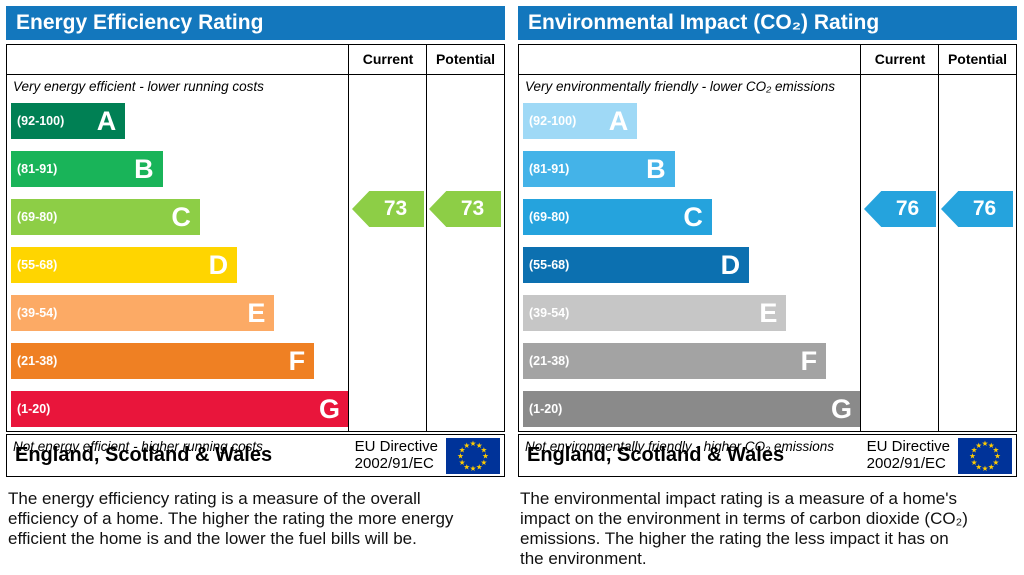 This screenshot has width=1024, height=575. I want to click on current-rating-arrow: 76, so click(900, 209).